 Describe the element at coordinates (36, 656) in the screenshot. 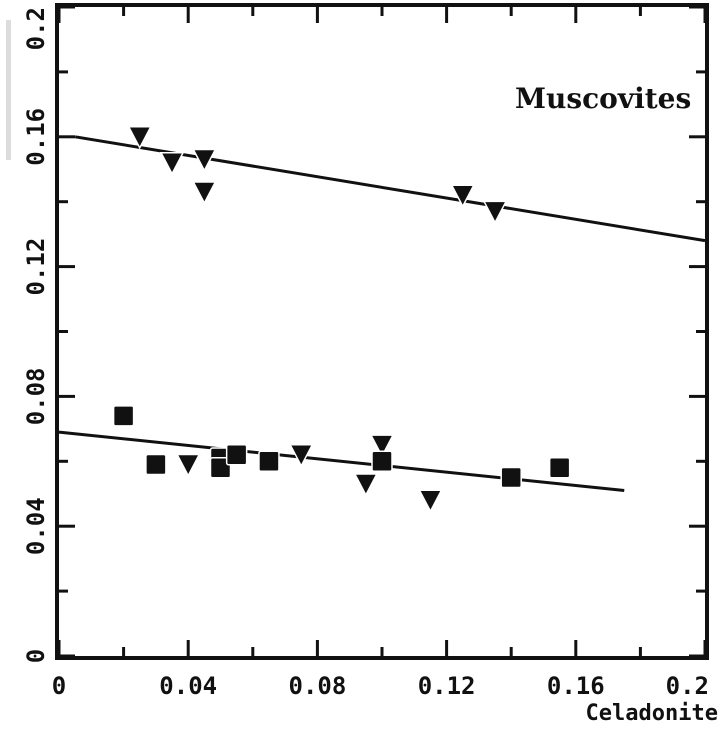

I see `y-tick-label: 0` at that location.